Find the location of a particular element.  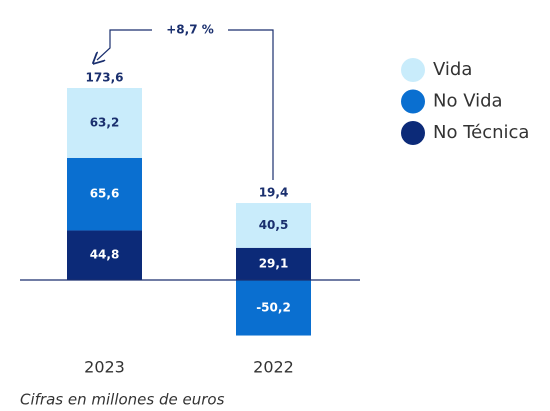

annotation-line is located at coordinates (251, 104).